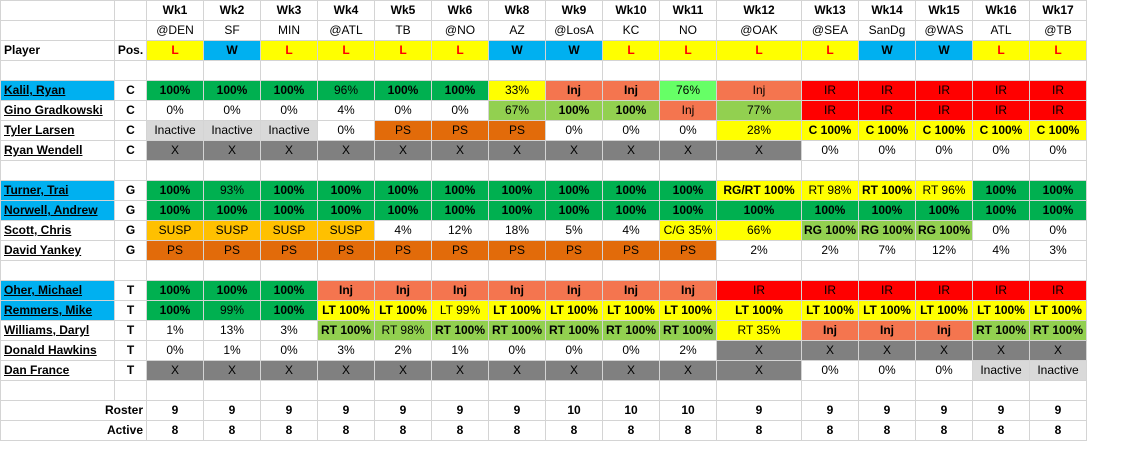 This screenshot has width=1138, height=451. What do you see at coordinates (574, 290) in the screenshot?
I see `snap-cell: Inj` at bounding box center [574, 290].